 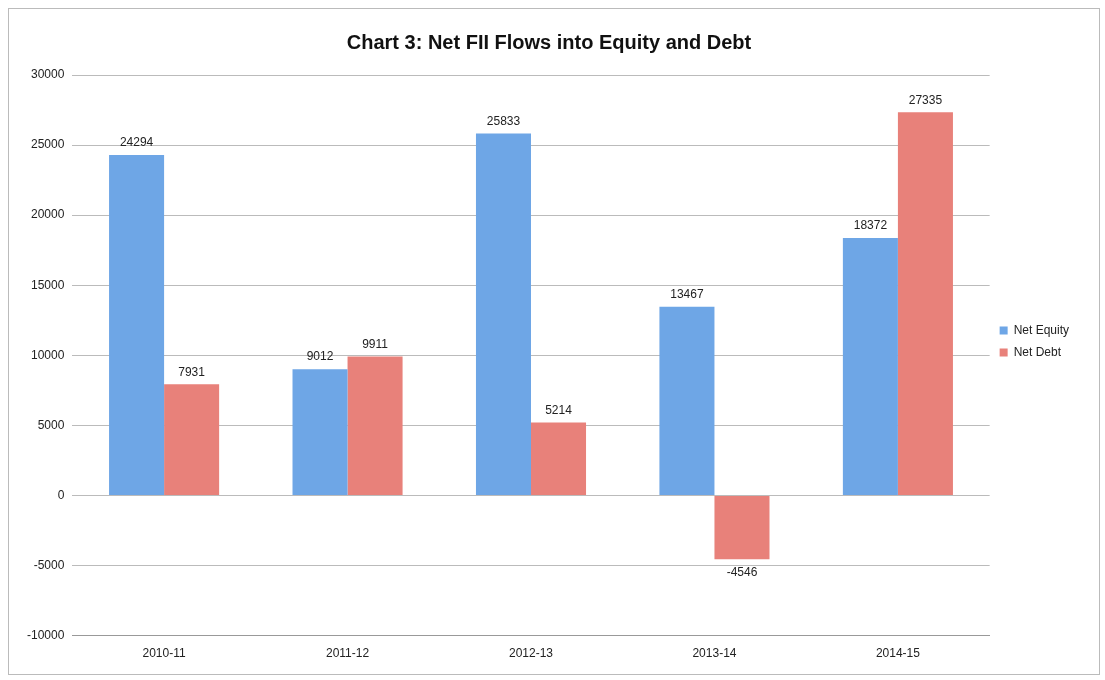 I want to click on x-tick-label: 2013-14, so click(x=714, y=653).